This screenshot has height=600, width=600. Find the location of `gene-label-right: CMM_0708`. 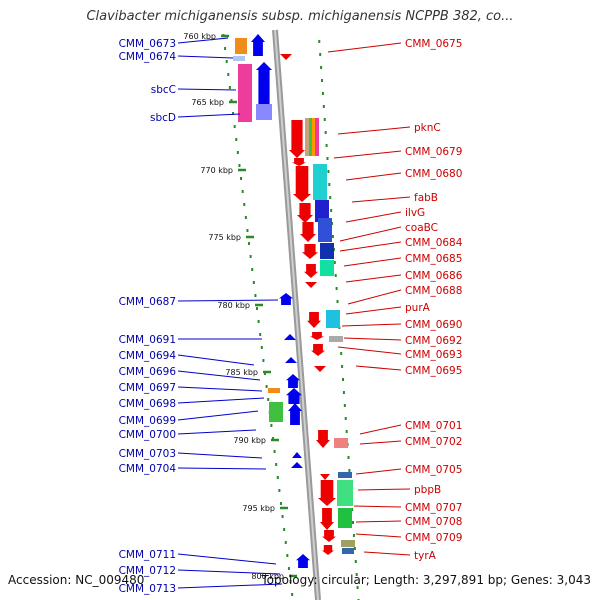

gene-label-right: CMM_0708 is located at coordinates (433, 522).